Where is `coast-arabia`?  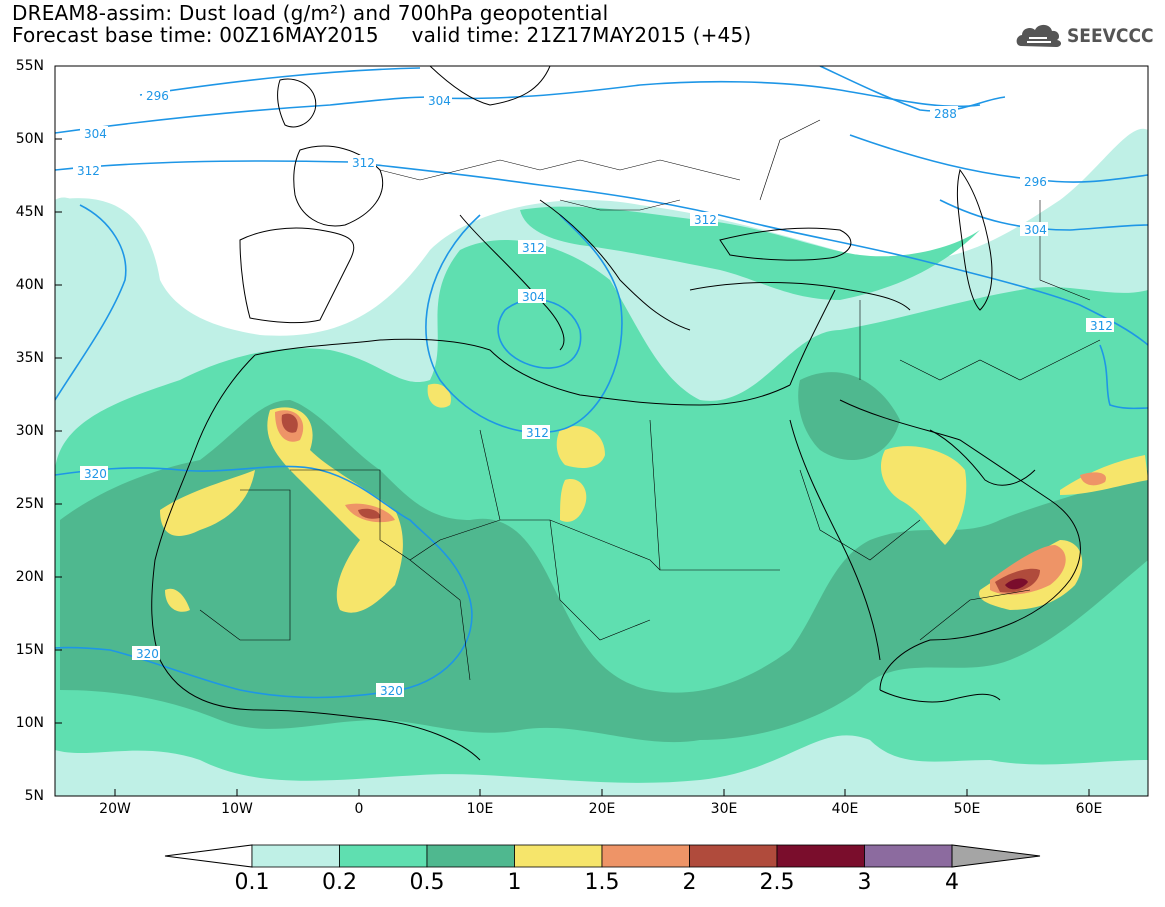
coast-arabia is located at coordinates (960, 545).